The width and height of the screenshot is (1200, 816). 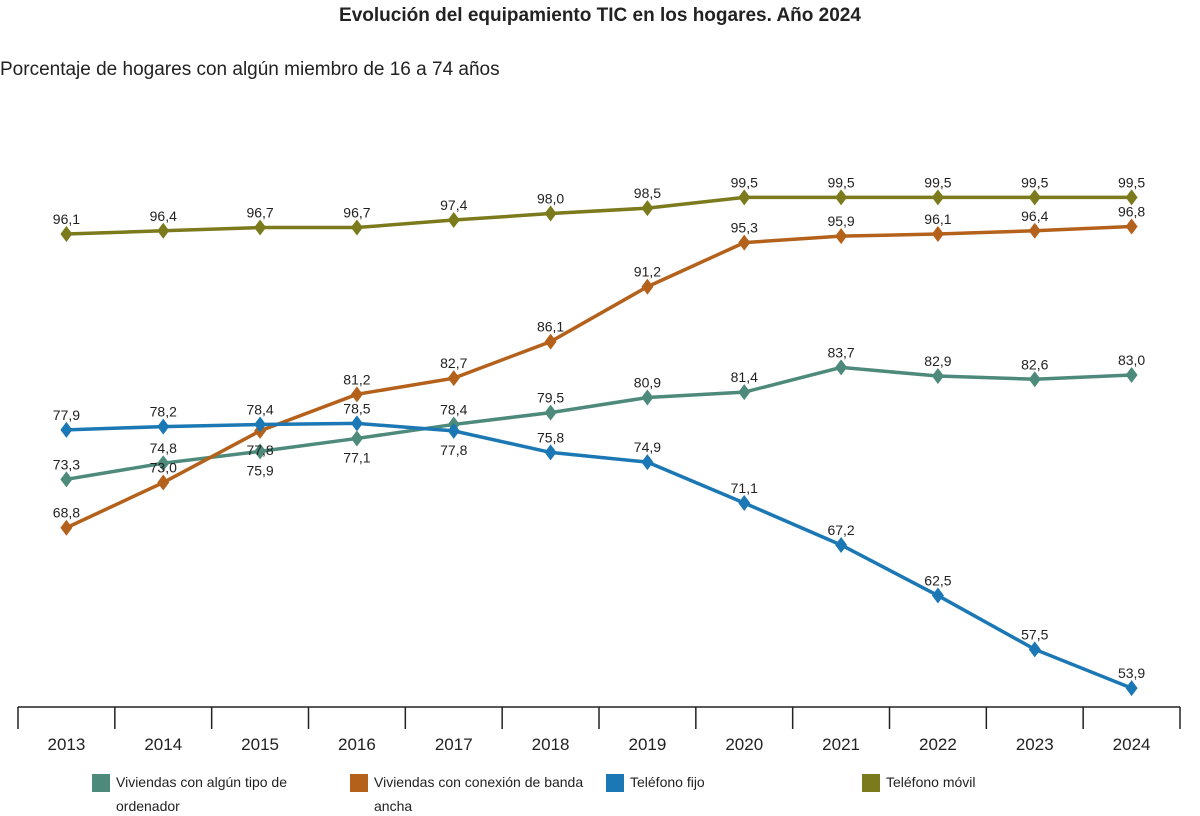 I want to click on data-label: 68,8, so click(x=66, y=513).